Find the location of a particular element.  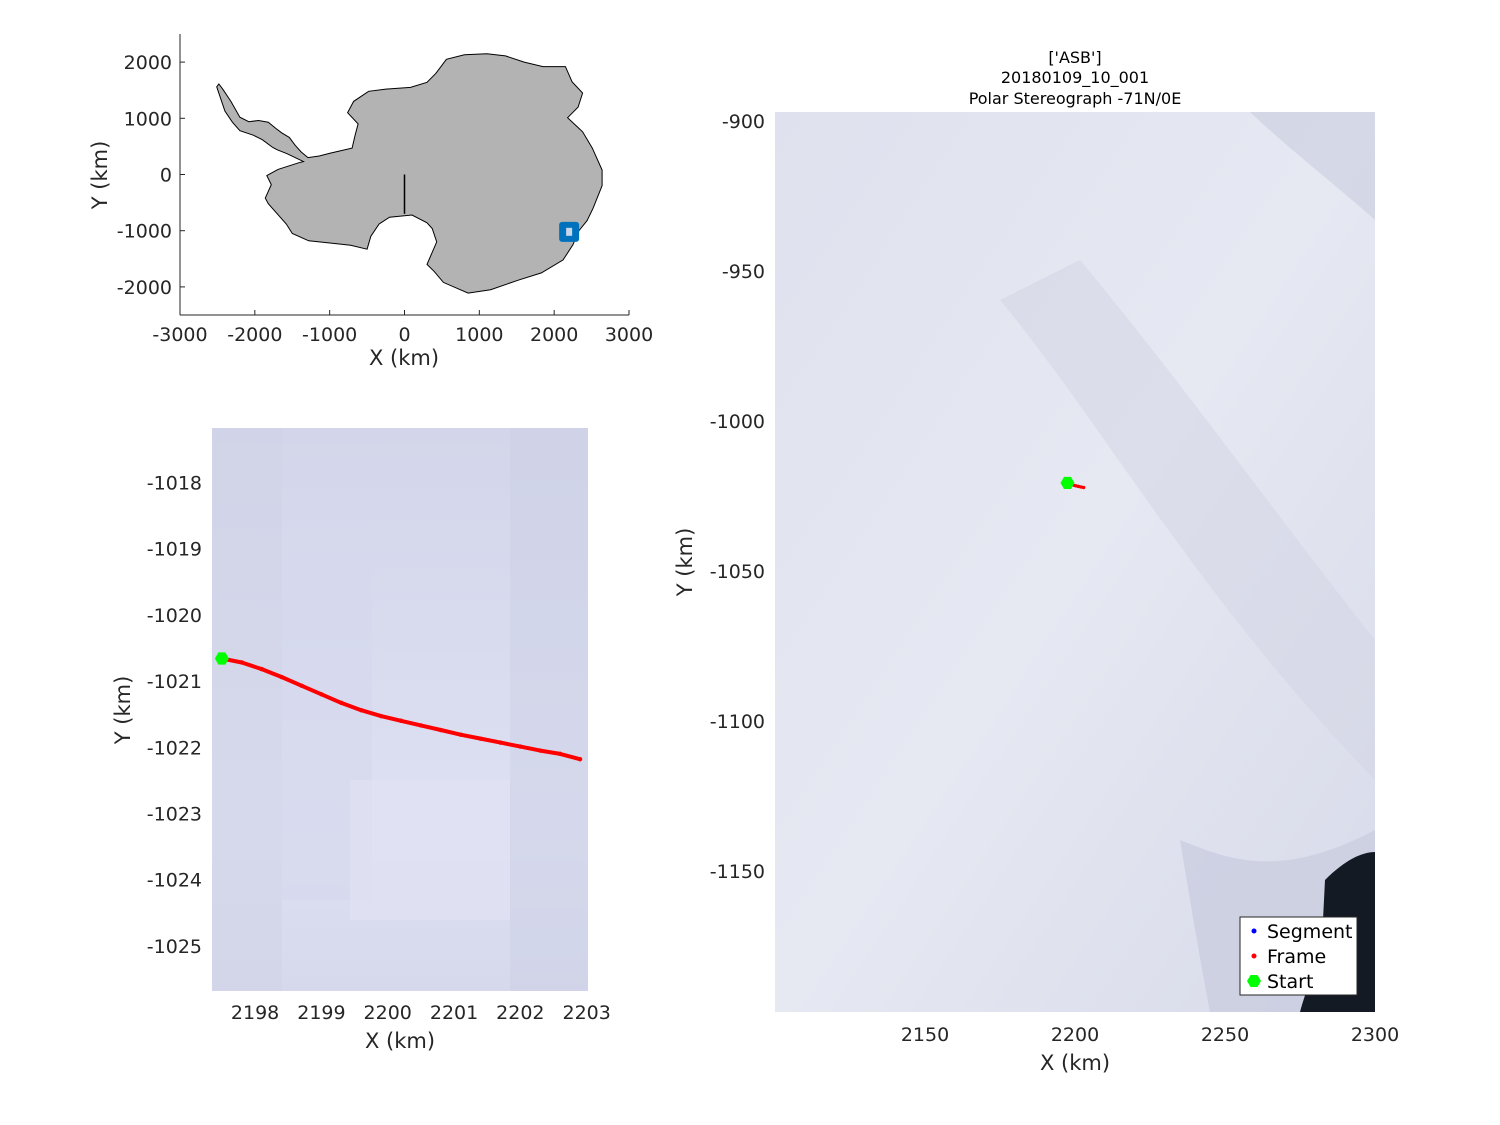

y-tick-label: 0 is located at coordinates (166, 176).